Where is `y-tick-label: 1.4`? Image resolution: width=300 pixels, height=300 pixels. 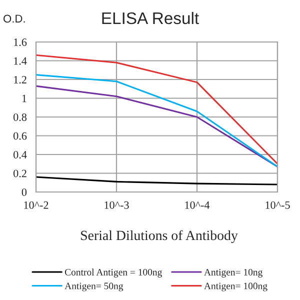
y-tick-label: 1.4 is located at coordinates (20, 61).